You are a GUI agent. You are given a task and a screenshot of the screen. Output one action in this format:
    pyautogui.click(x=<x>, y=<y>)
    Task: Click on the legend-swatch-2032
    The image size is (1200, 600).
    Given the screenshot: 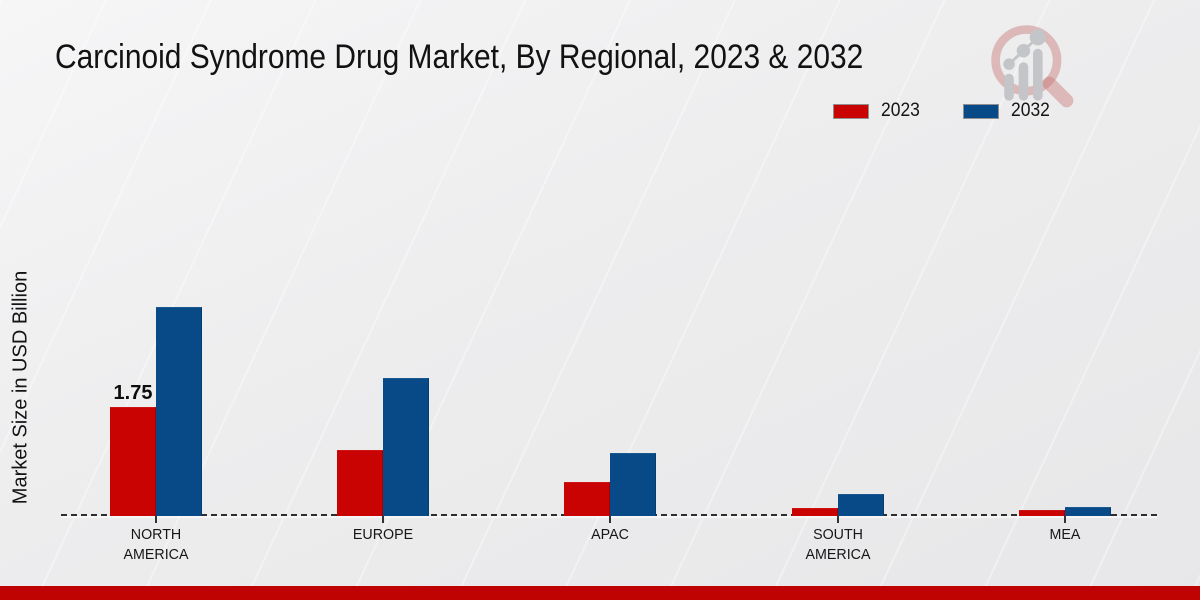 What is the action you would take?
    pyautogui.click(x=981, y=111)
    